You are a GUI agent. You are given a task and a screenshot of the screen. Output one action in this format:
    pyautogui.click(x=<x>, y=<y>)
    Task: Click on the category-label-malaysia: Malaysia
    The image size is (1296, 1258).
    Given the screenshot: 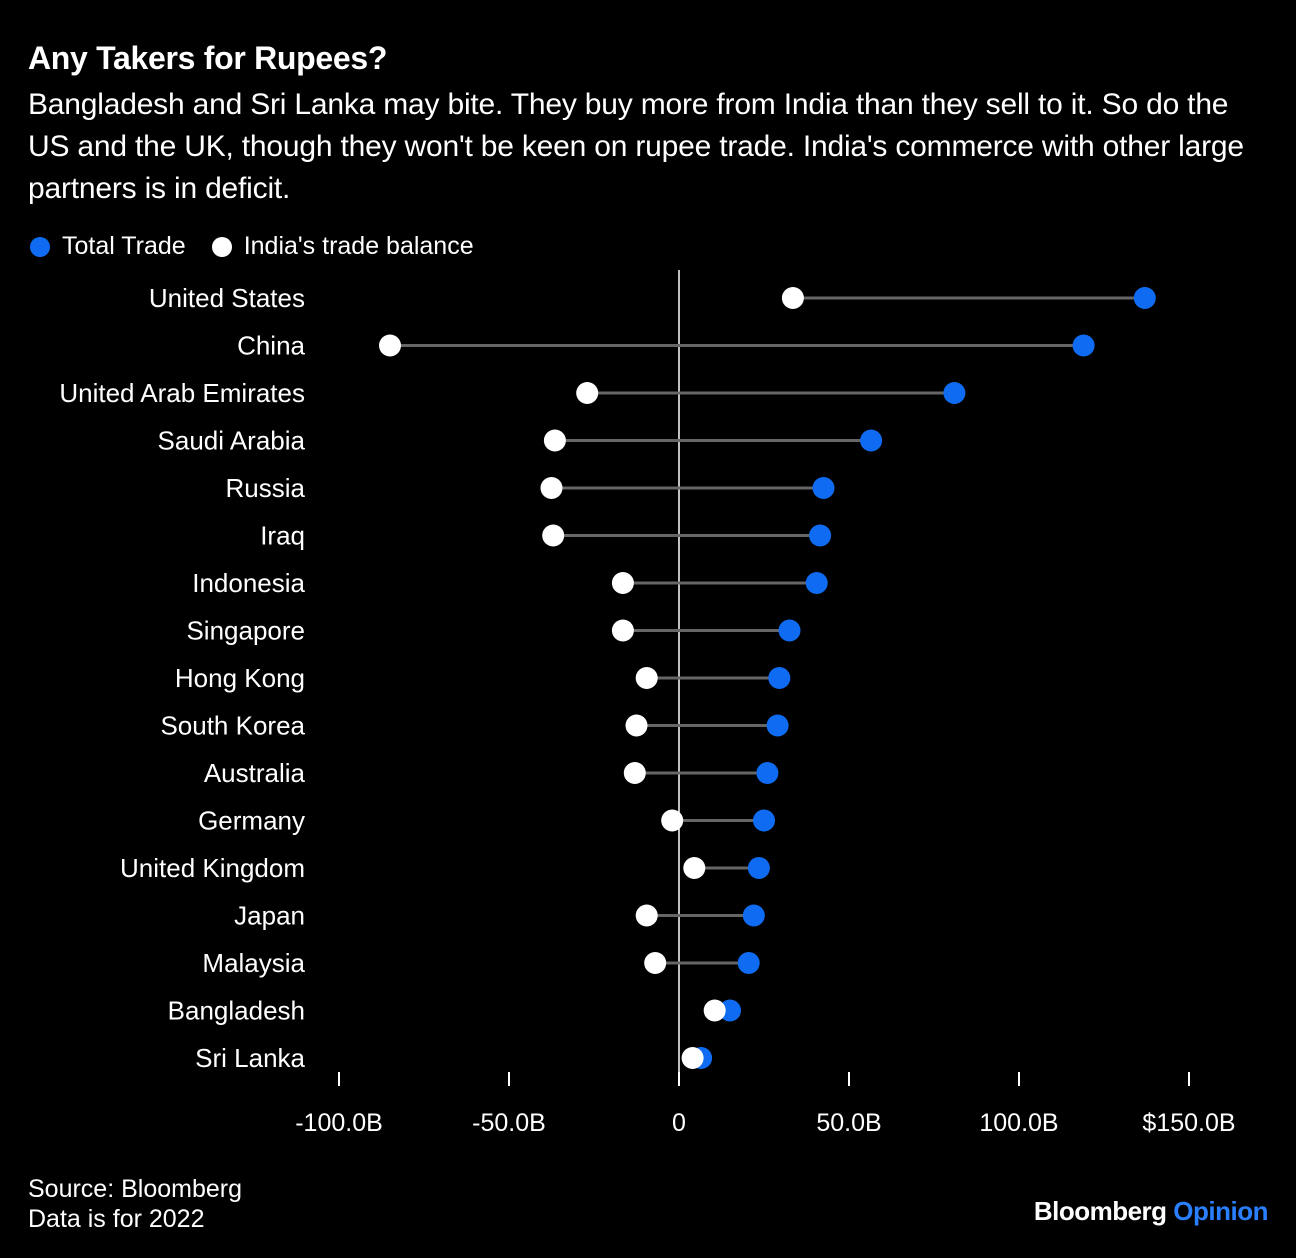 What is the action you would take?
    pyautogui.click(x=253, y=963)
    